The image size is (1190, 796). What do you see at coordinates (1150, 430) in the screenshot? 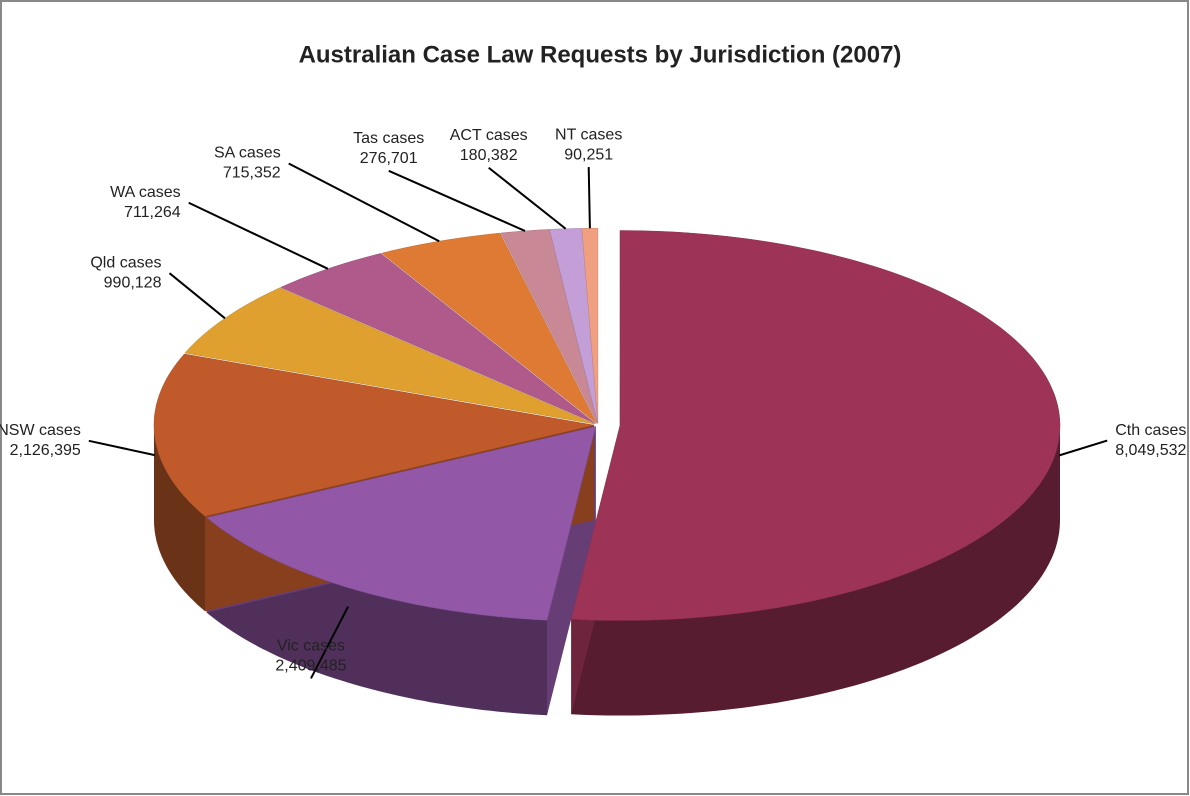
I see `data-label-name: Cth cases` at bounding box center [1150, 430].